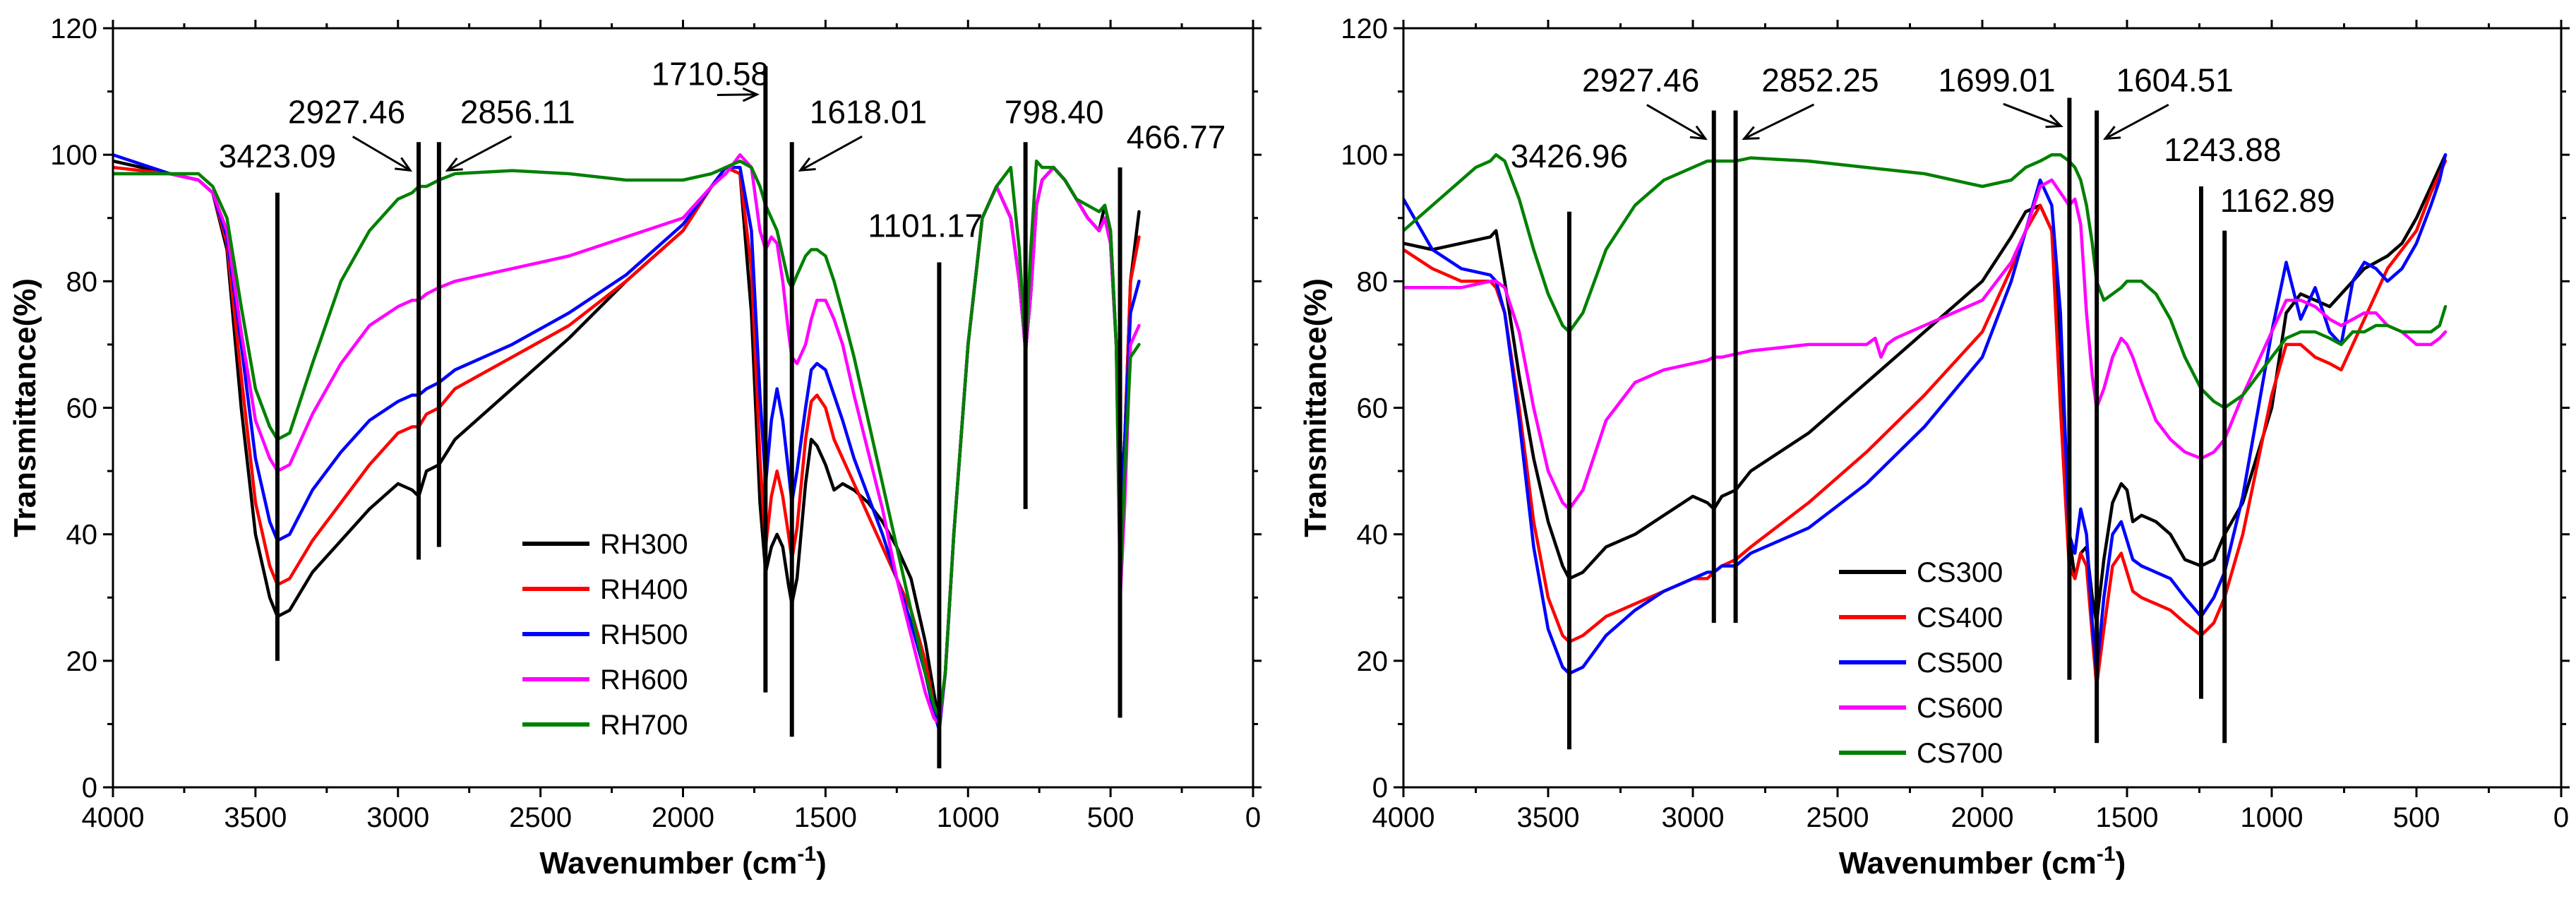 This screenshot has width=2576, height=901. Describe the element at coordinates (1996, 80) in the screenshot. I see `peak-label: 1699.01` at that location.